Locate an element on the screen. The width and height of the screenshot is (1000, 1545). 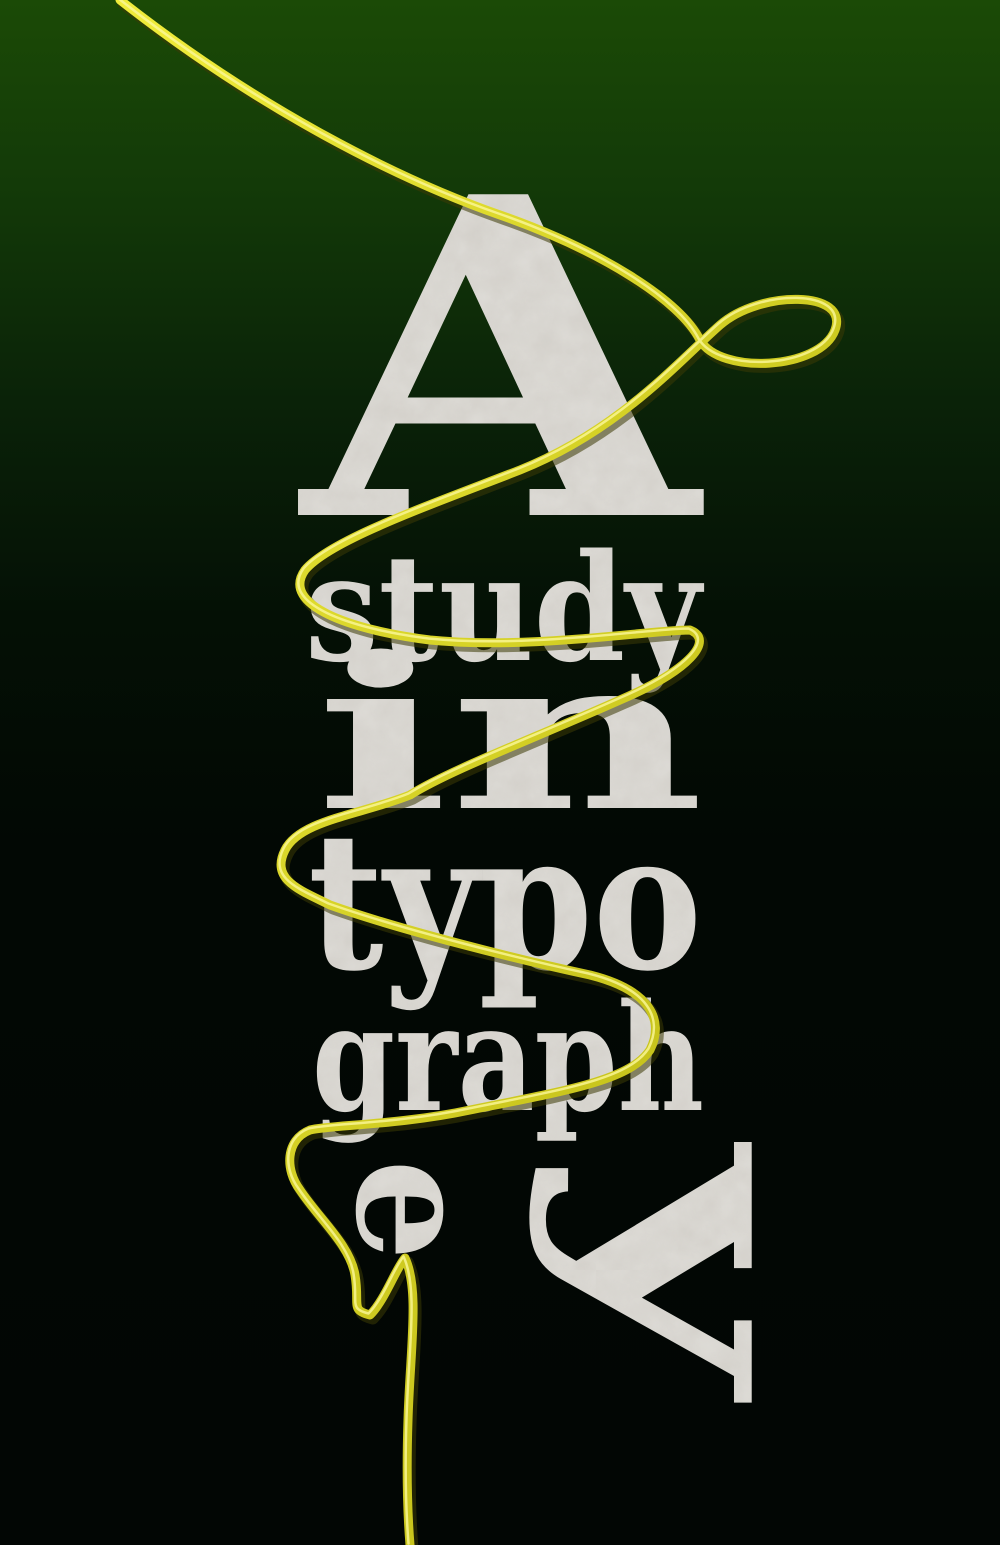
title-letter-y-rotated: y is located at coordinates (701, 1273).